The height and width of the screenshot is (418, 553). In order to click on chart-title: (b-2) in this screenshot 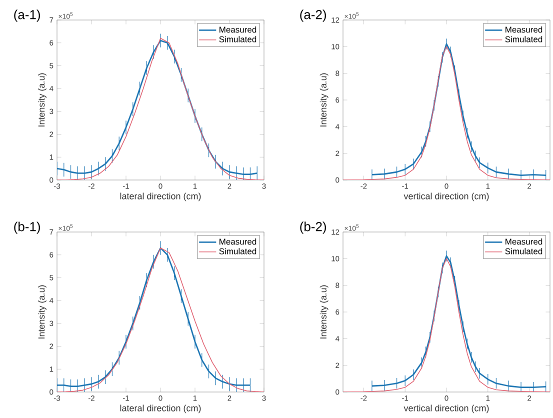, I will do `click(313, 228)`.